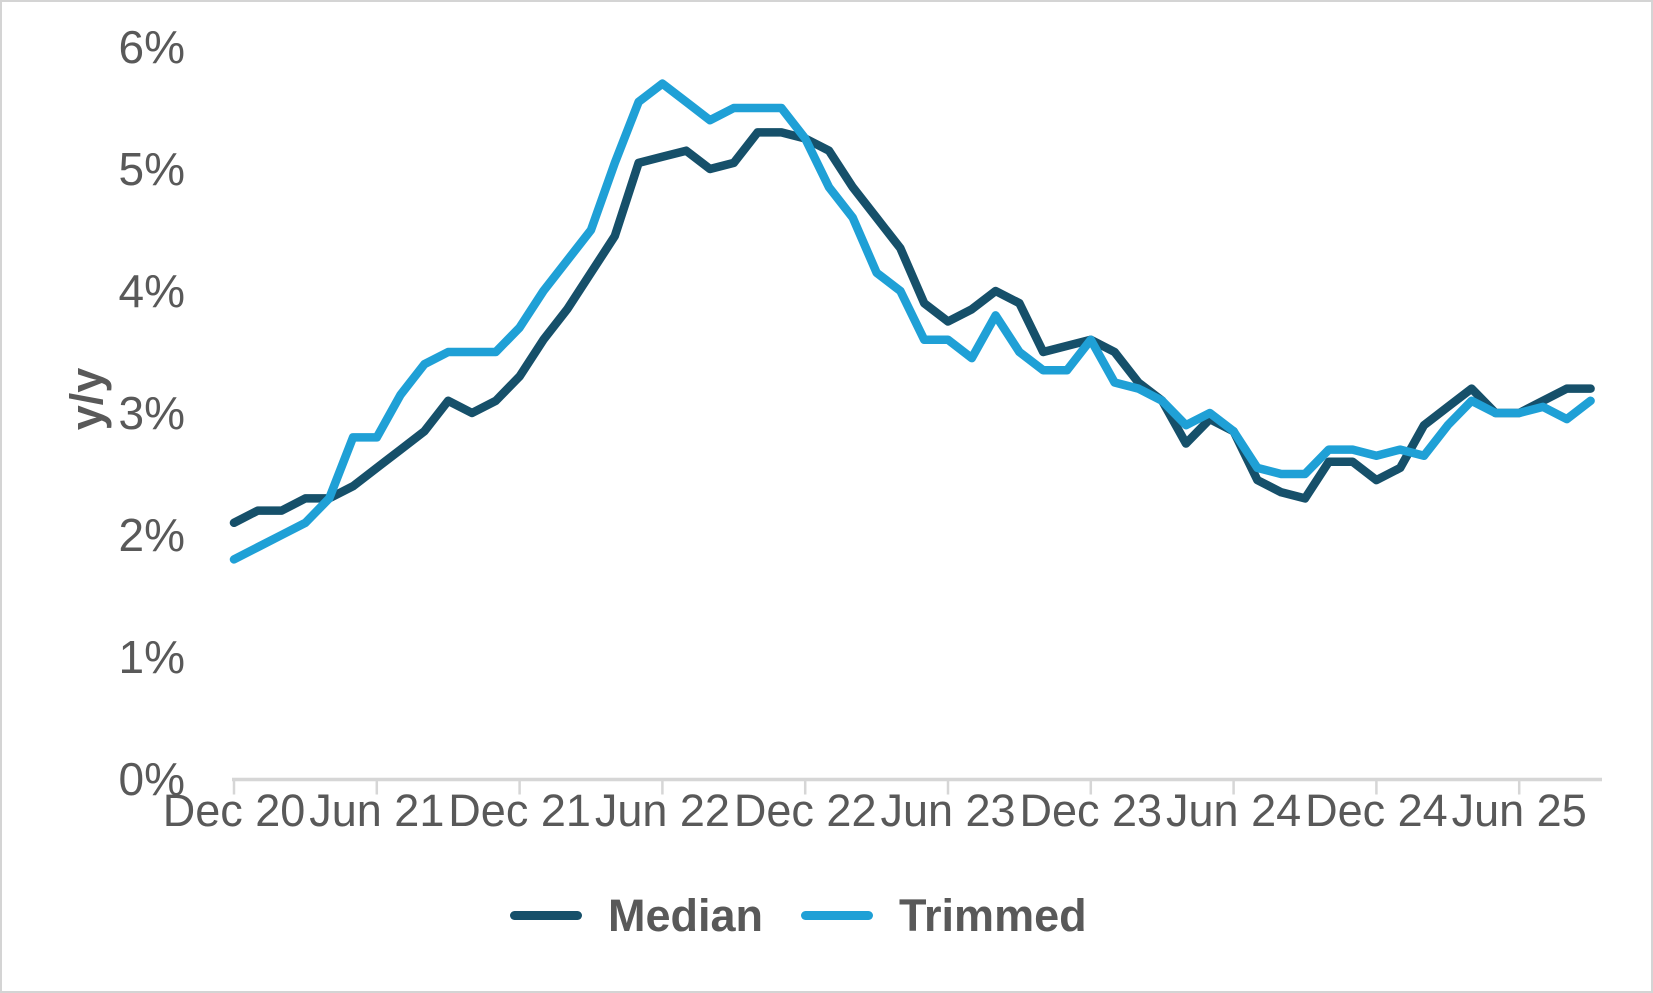 This screenshot has height=993, width=1653. I want to click on legend-item-trimmed: Trimmed, so click(944, 915).